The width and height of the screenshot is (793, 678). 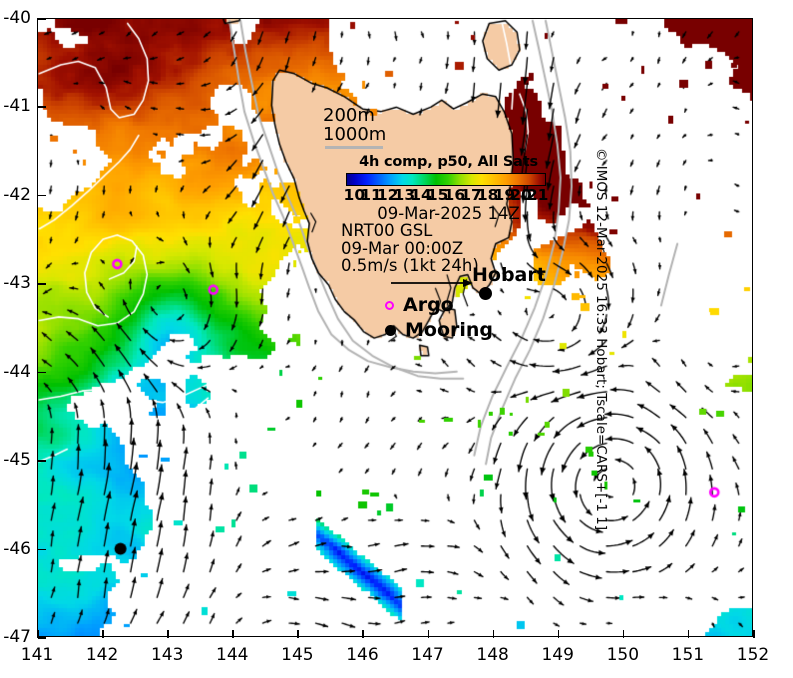 What do you see at coordinates (437, 195) in the screenshot?
I see `colorbar-tick-15: 15` at bounding box center [437, 195].